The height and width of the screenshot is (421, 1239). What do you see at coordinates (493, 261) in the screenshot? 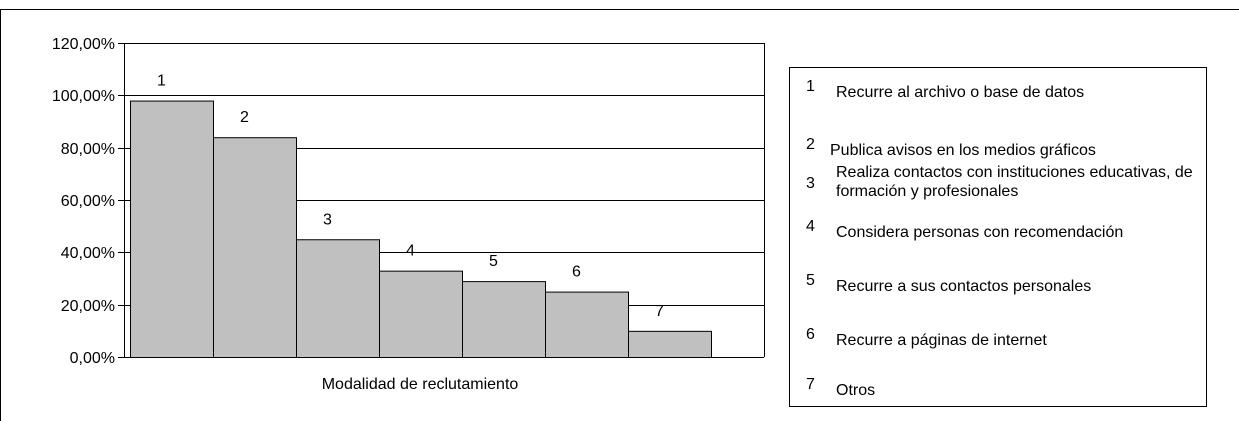
I see `data-label: 5` at bounding box center [493, 261].